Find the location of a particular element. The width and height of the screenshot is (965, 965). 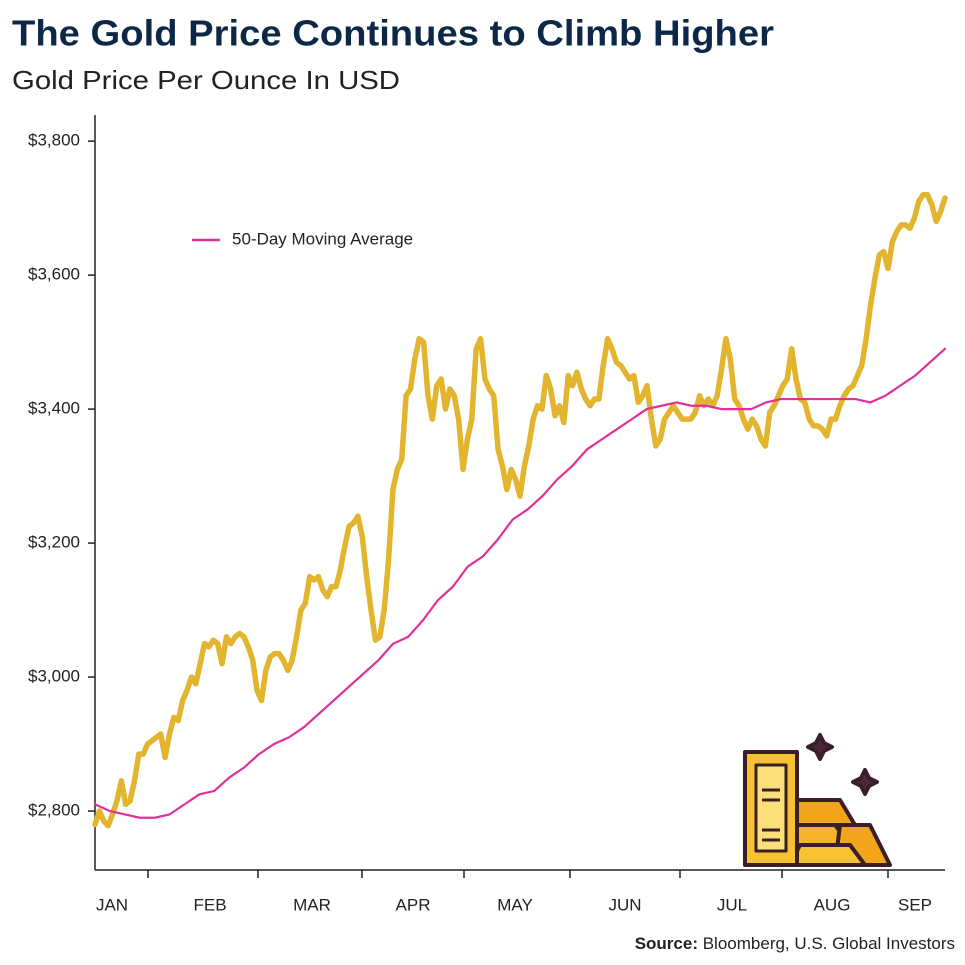

x-tick-label: MAR is located at coordinates (312, 904).